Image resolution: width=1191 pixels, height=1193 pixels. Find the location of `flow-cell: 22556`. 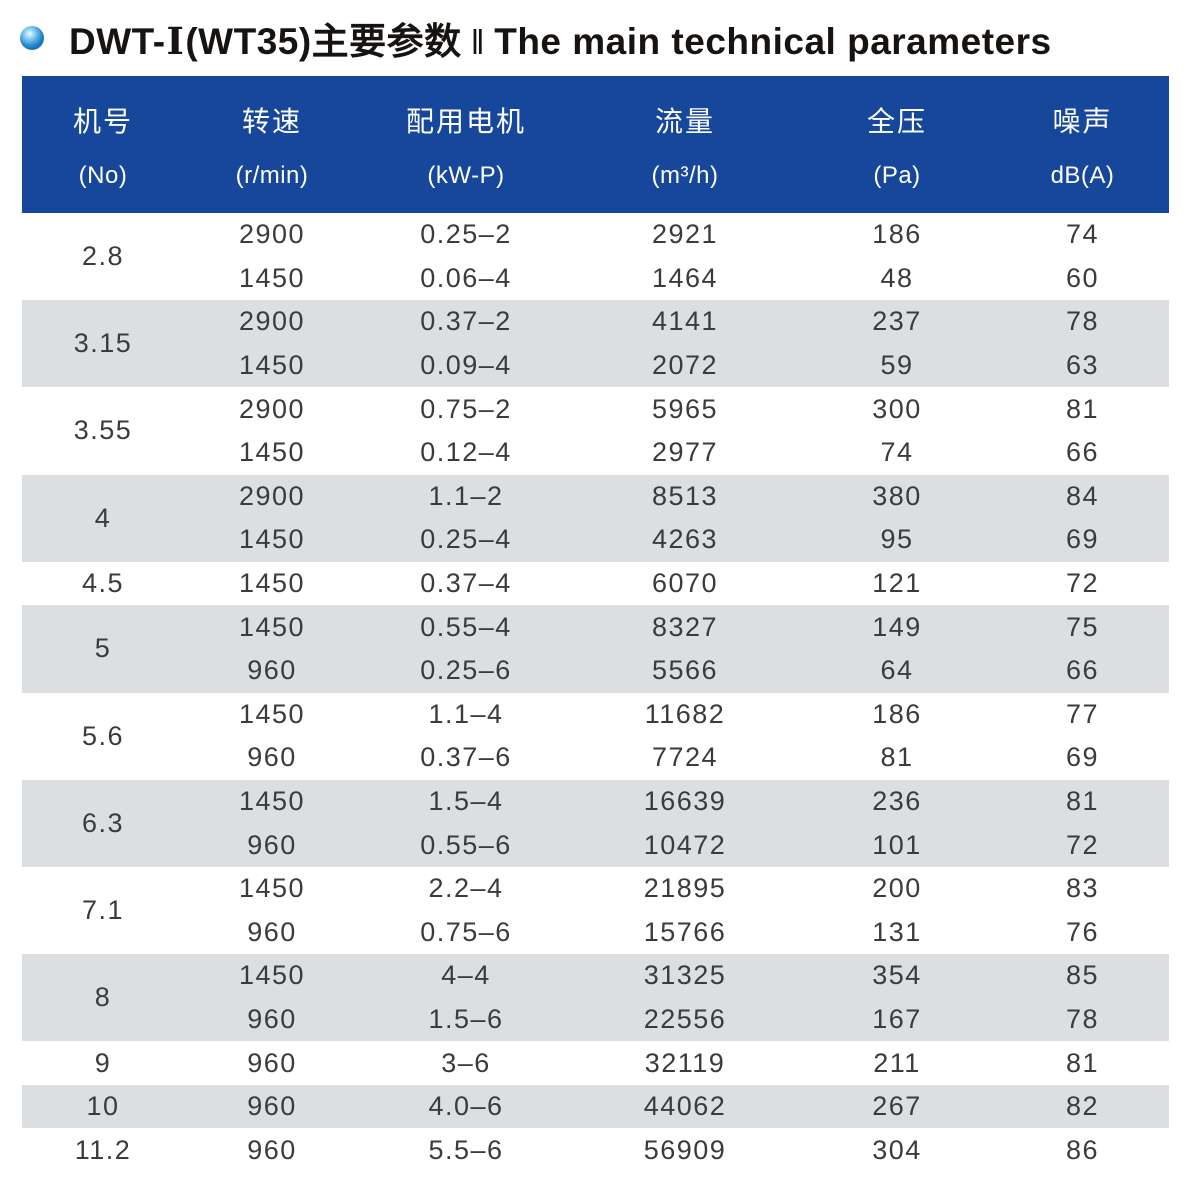

flow-cell: 22556 is located at coordinates (685, 1019).